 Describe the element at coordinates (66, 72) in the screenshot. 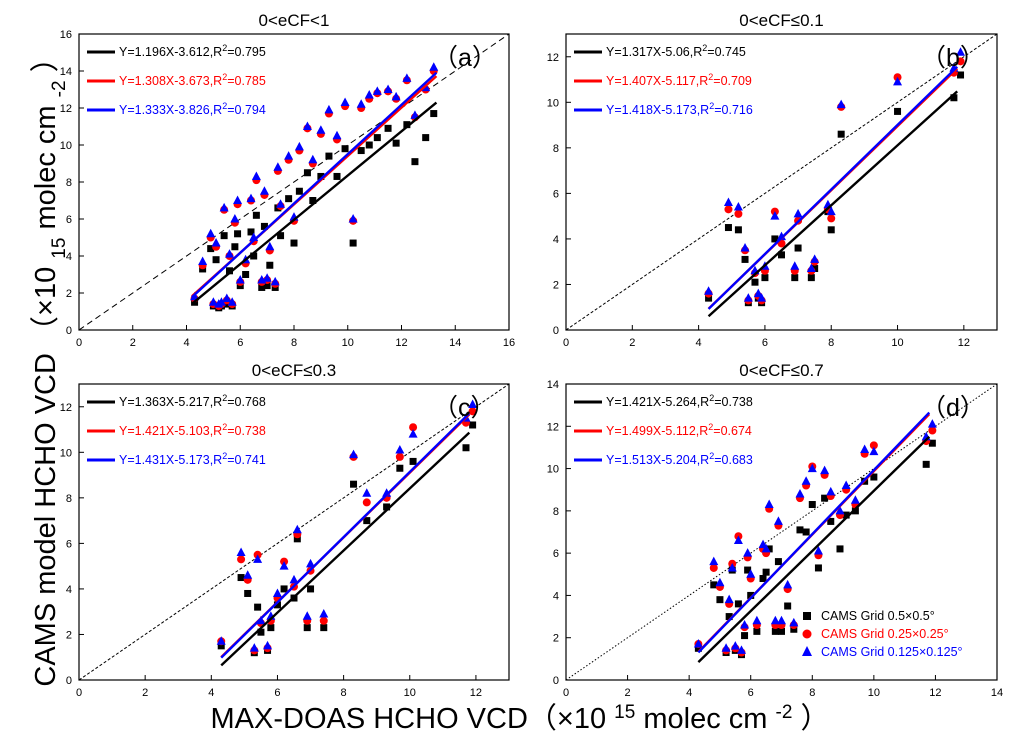

I see `y-tick-label: 14` at that location.